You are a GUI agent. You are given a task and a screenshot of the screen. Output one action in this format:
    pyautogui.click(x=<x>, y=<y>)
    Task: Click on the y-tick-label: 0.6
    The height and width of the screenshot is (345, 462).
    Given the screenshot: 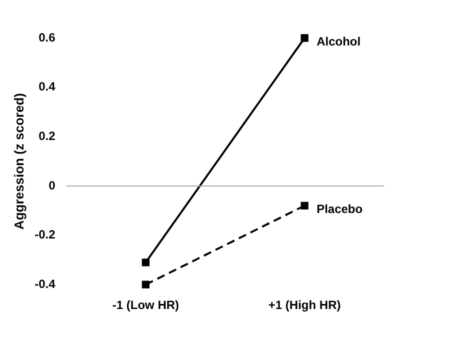 What is the action you would take?
    pyautogui.click(x=47, y=37)
    